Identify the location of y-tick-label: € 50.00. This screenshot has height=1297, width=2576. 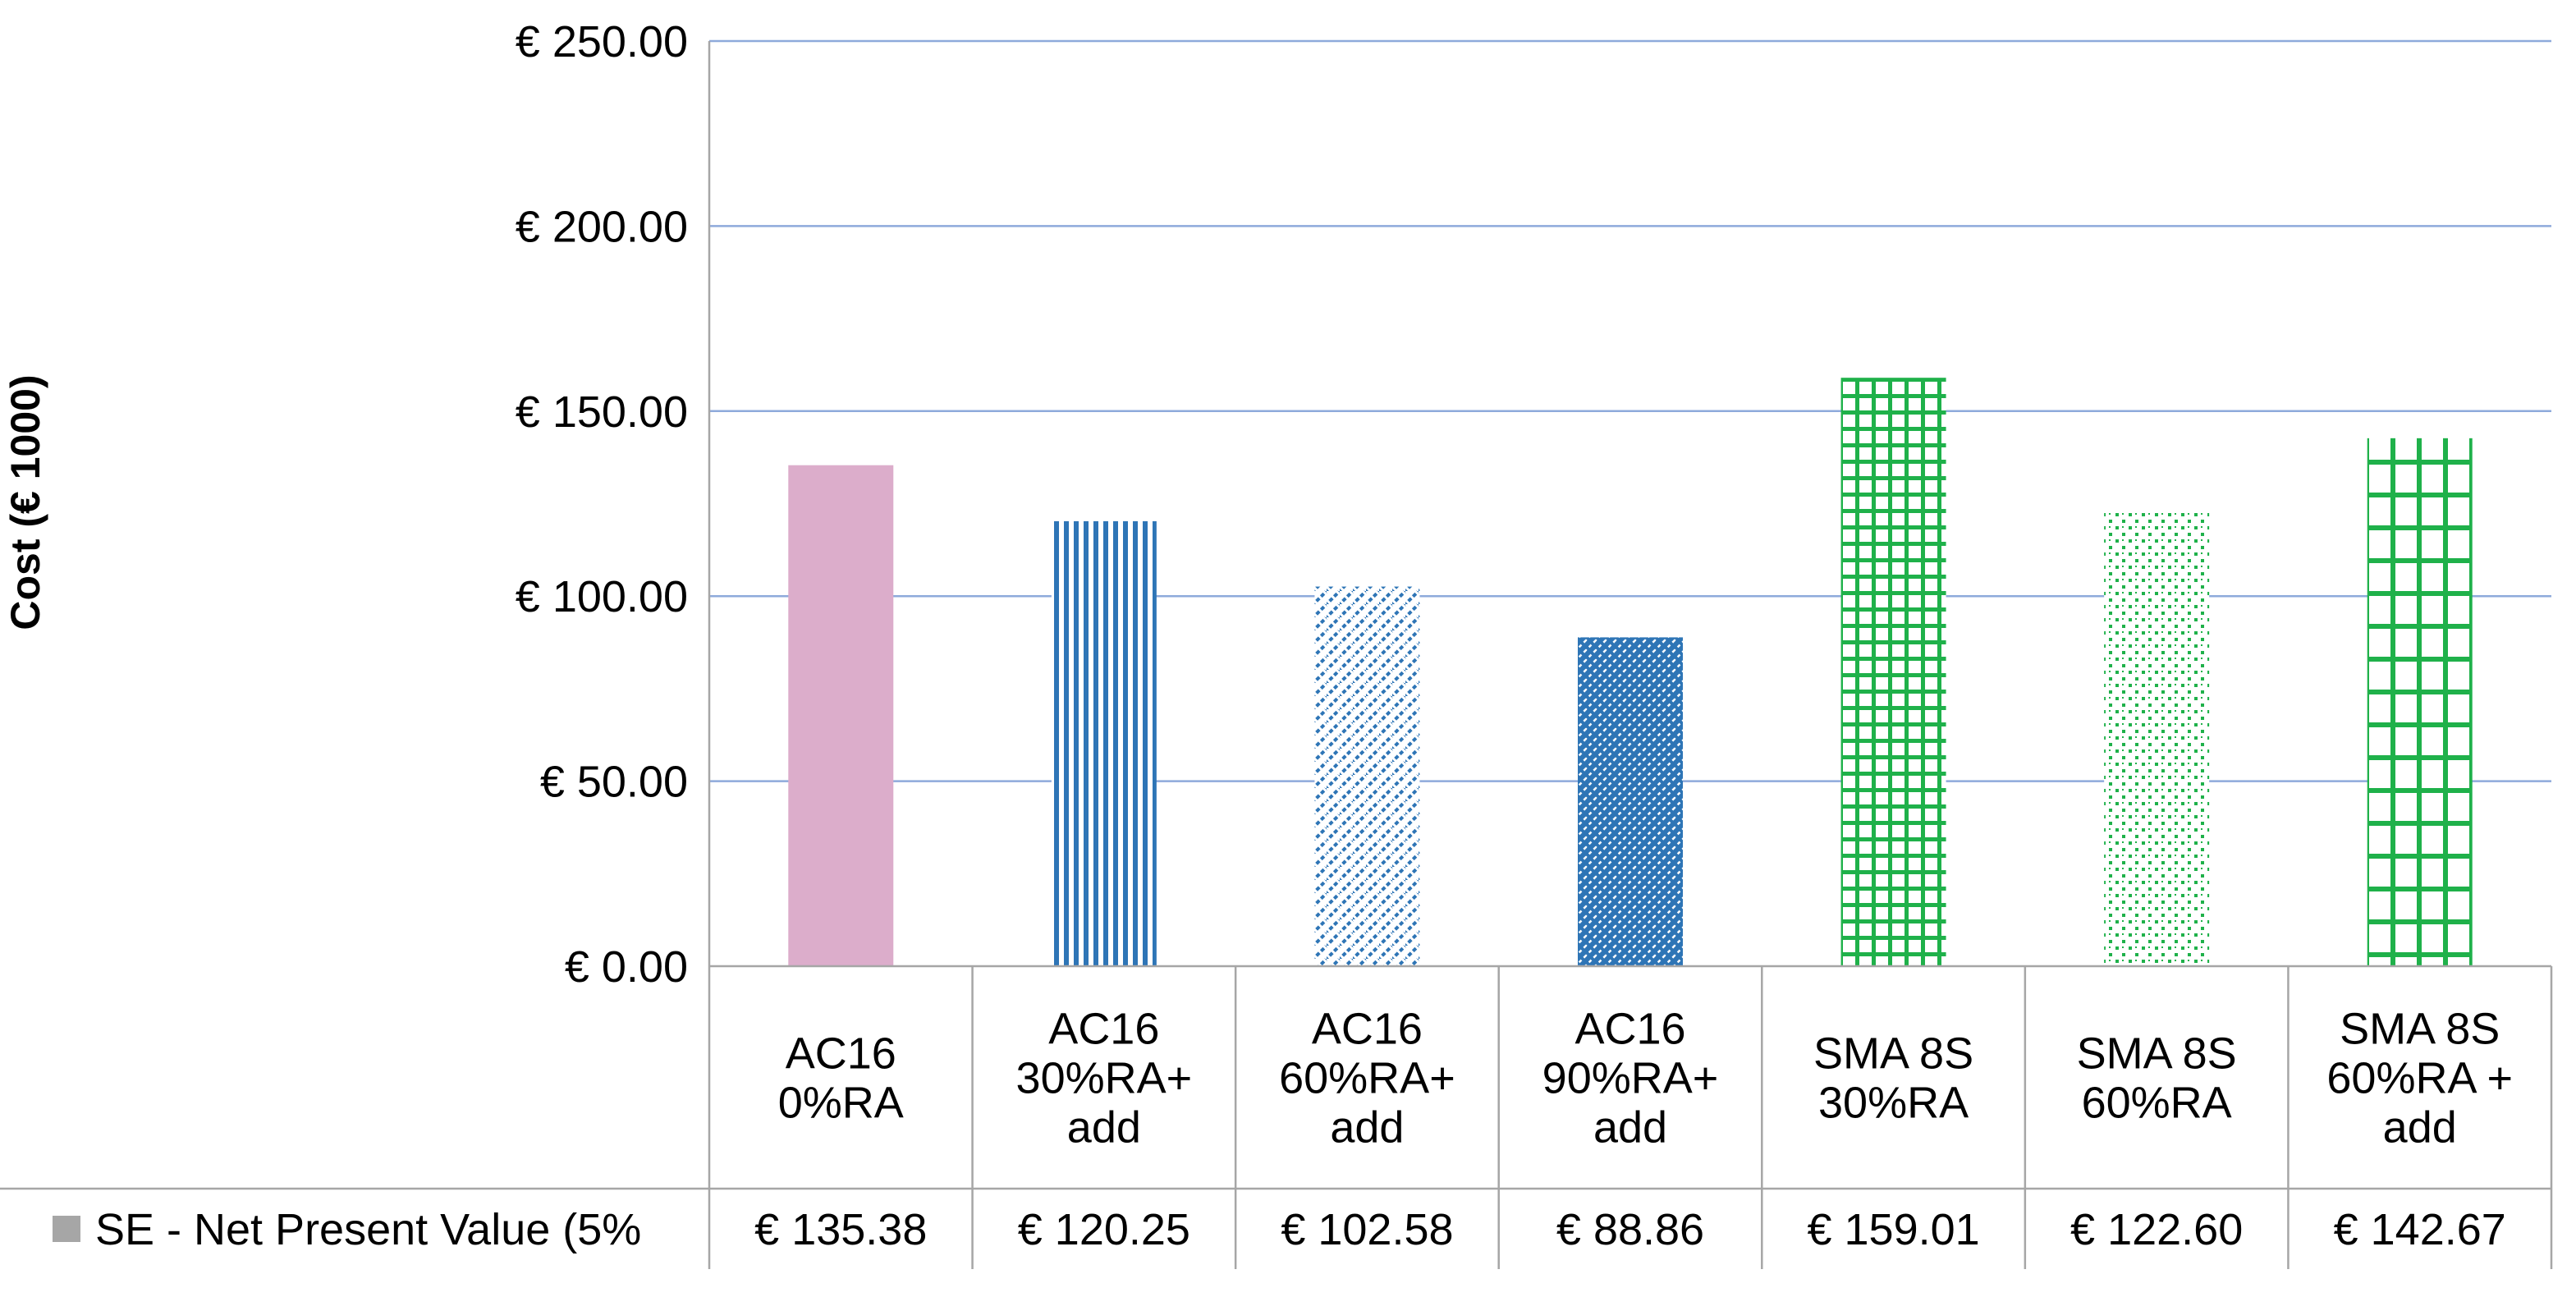
(614, 783).